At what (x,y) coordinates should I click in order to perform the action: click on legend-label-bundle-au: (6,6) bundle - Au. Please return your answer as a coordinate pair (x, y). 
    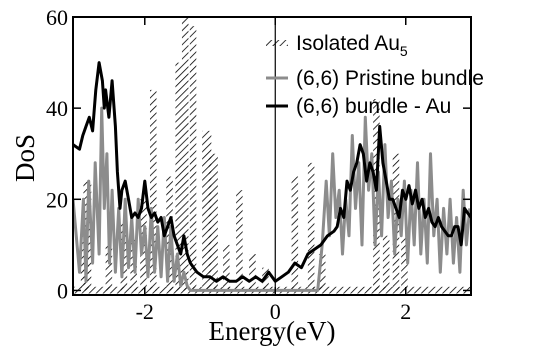
    Looking at the image, I should click on (373, 106).